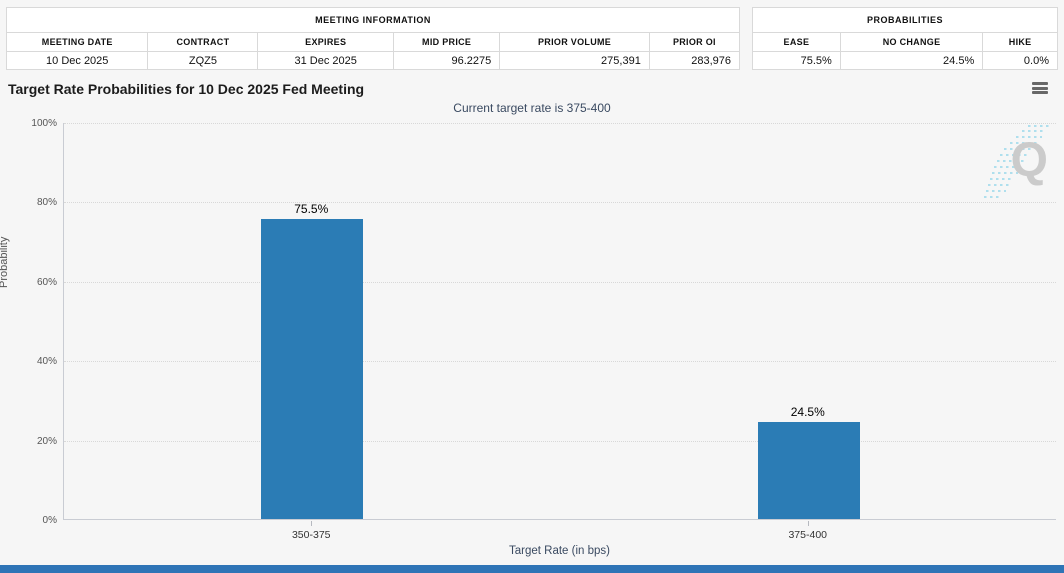  What do you see at coordinates (574, 42) in the screenshot?
I see `col-header-prior-volume: PRIOR VOLUME` at bounding box center [574, 42].